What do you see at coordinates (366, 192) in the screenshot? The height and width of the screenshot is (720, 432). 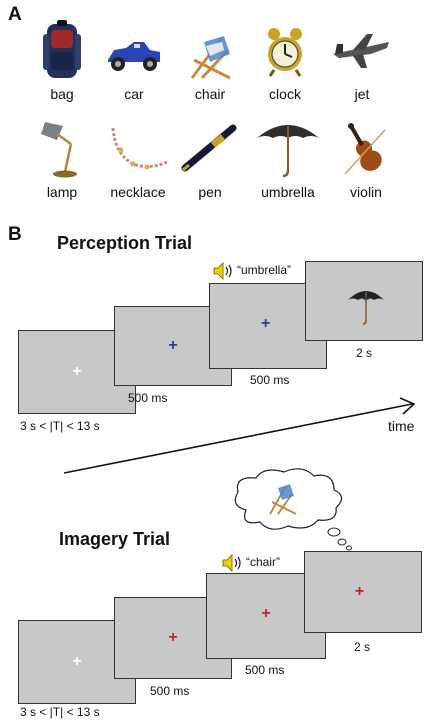 I see `object-label: violin` at bounding box center [366, 192].